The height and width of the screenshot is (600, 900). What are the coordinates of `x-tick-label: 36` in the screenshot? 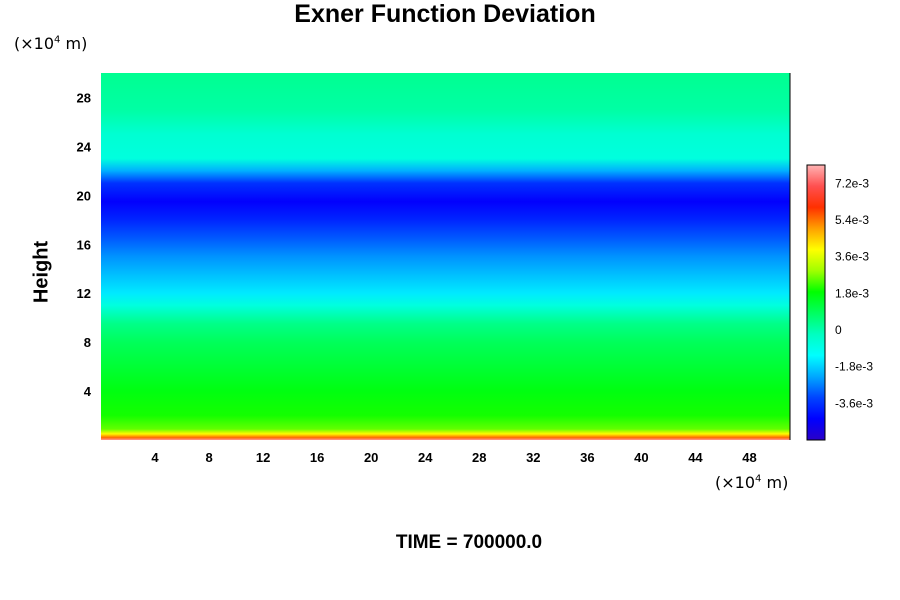 It's located at (587, 457).